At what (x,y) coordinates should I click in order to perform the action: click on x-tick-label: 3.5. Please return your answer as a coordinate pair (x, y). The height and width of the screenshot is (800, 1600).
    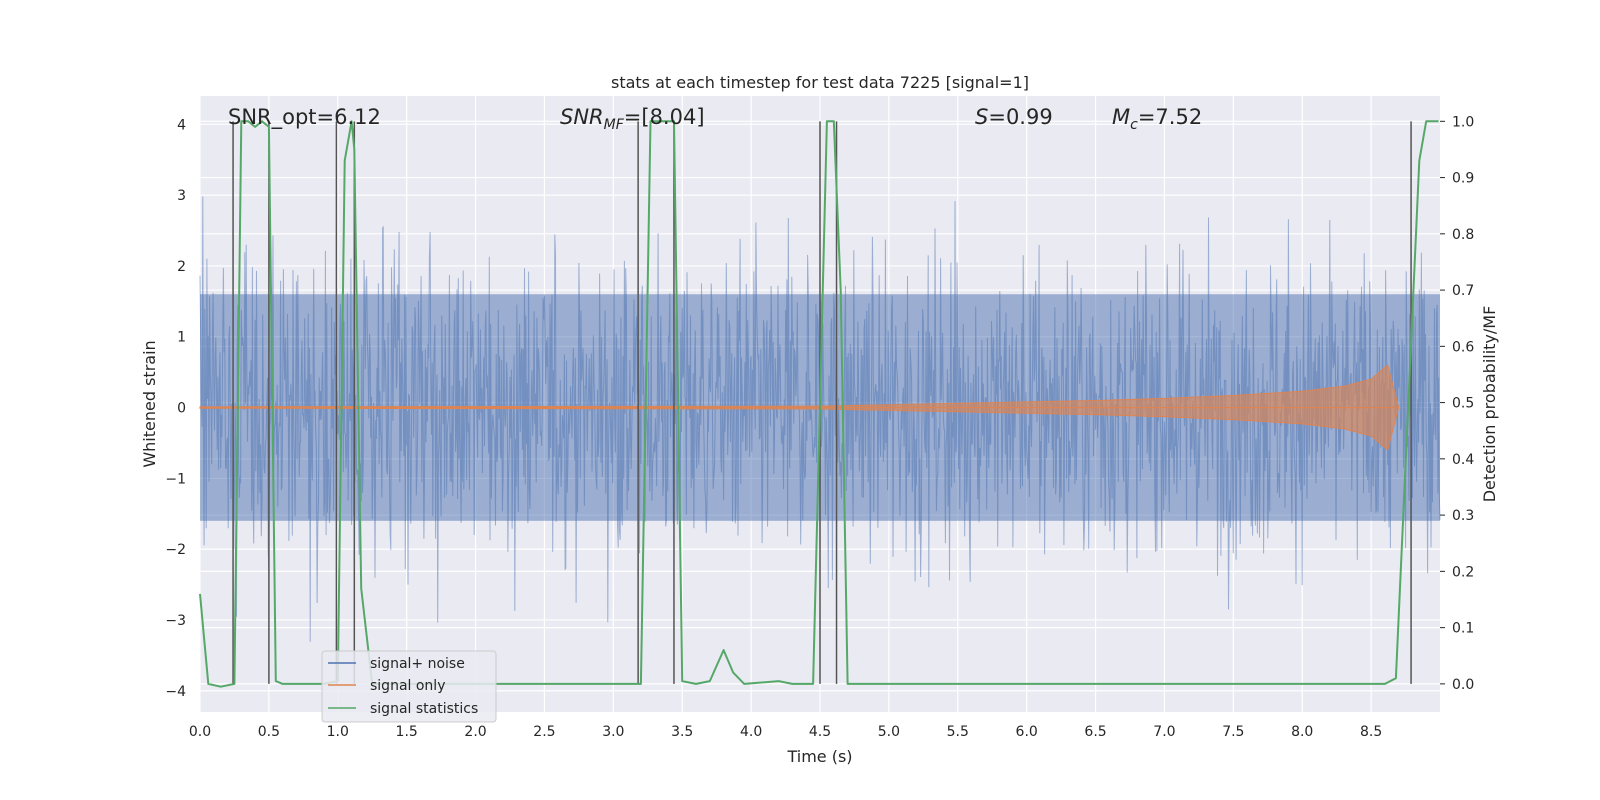
    Looking at the image, I should click on (682, 732).